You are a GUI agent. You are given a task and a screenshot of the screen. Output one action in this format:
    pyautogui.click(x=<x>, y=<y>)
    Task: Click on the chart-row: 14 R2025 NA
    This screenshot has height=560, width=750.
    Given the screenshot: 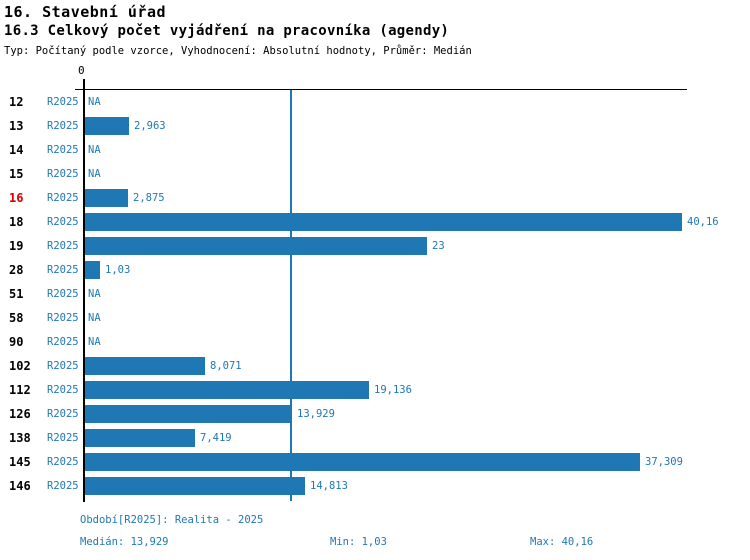 What is the action you would take?
    pyautogui.click(x=375, y=150)
    